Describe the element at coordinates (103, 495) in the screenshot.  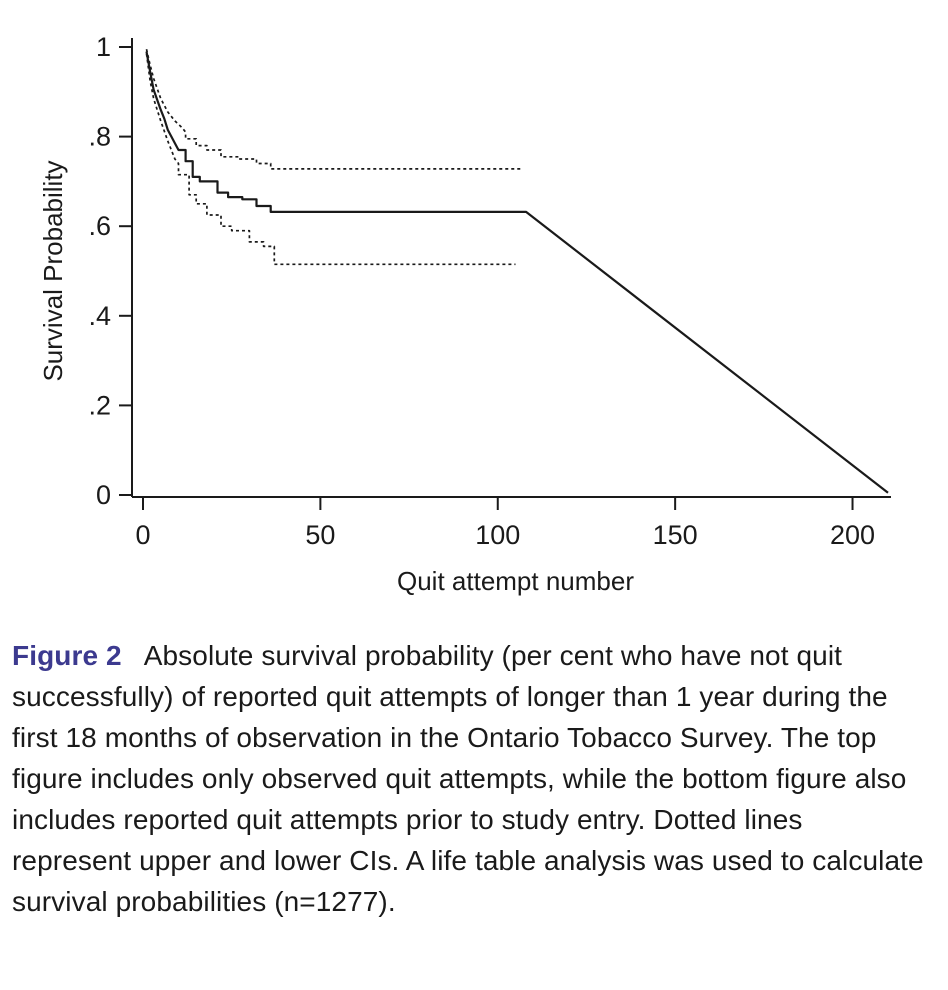
I see `y-tick-label: 0` at that location.